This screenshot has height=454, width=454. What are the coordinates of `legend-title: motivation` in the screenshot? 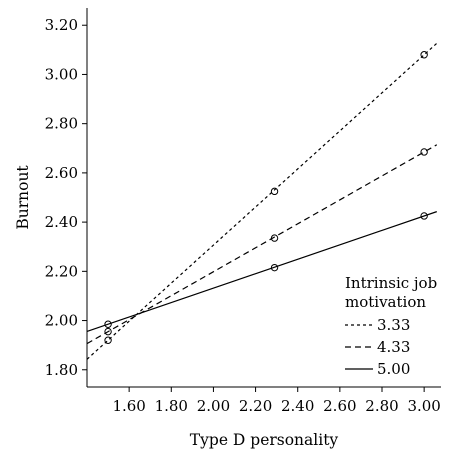 It's located at (385, 302).